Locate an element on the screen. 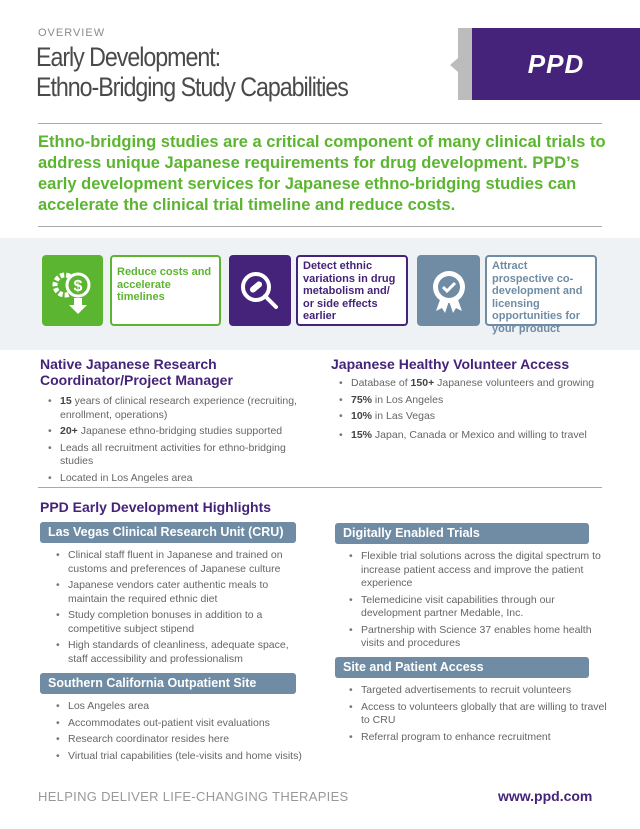  sc-title: Southern California Outpatient Site is located at coordinates (168, 683).